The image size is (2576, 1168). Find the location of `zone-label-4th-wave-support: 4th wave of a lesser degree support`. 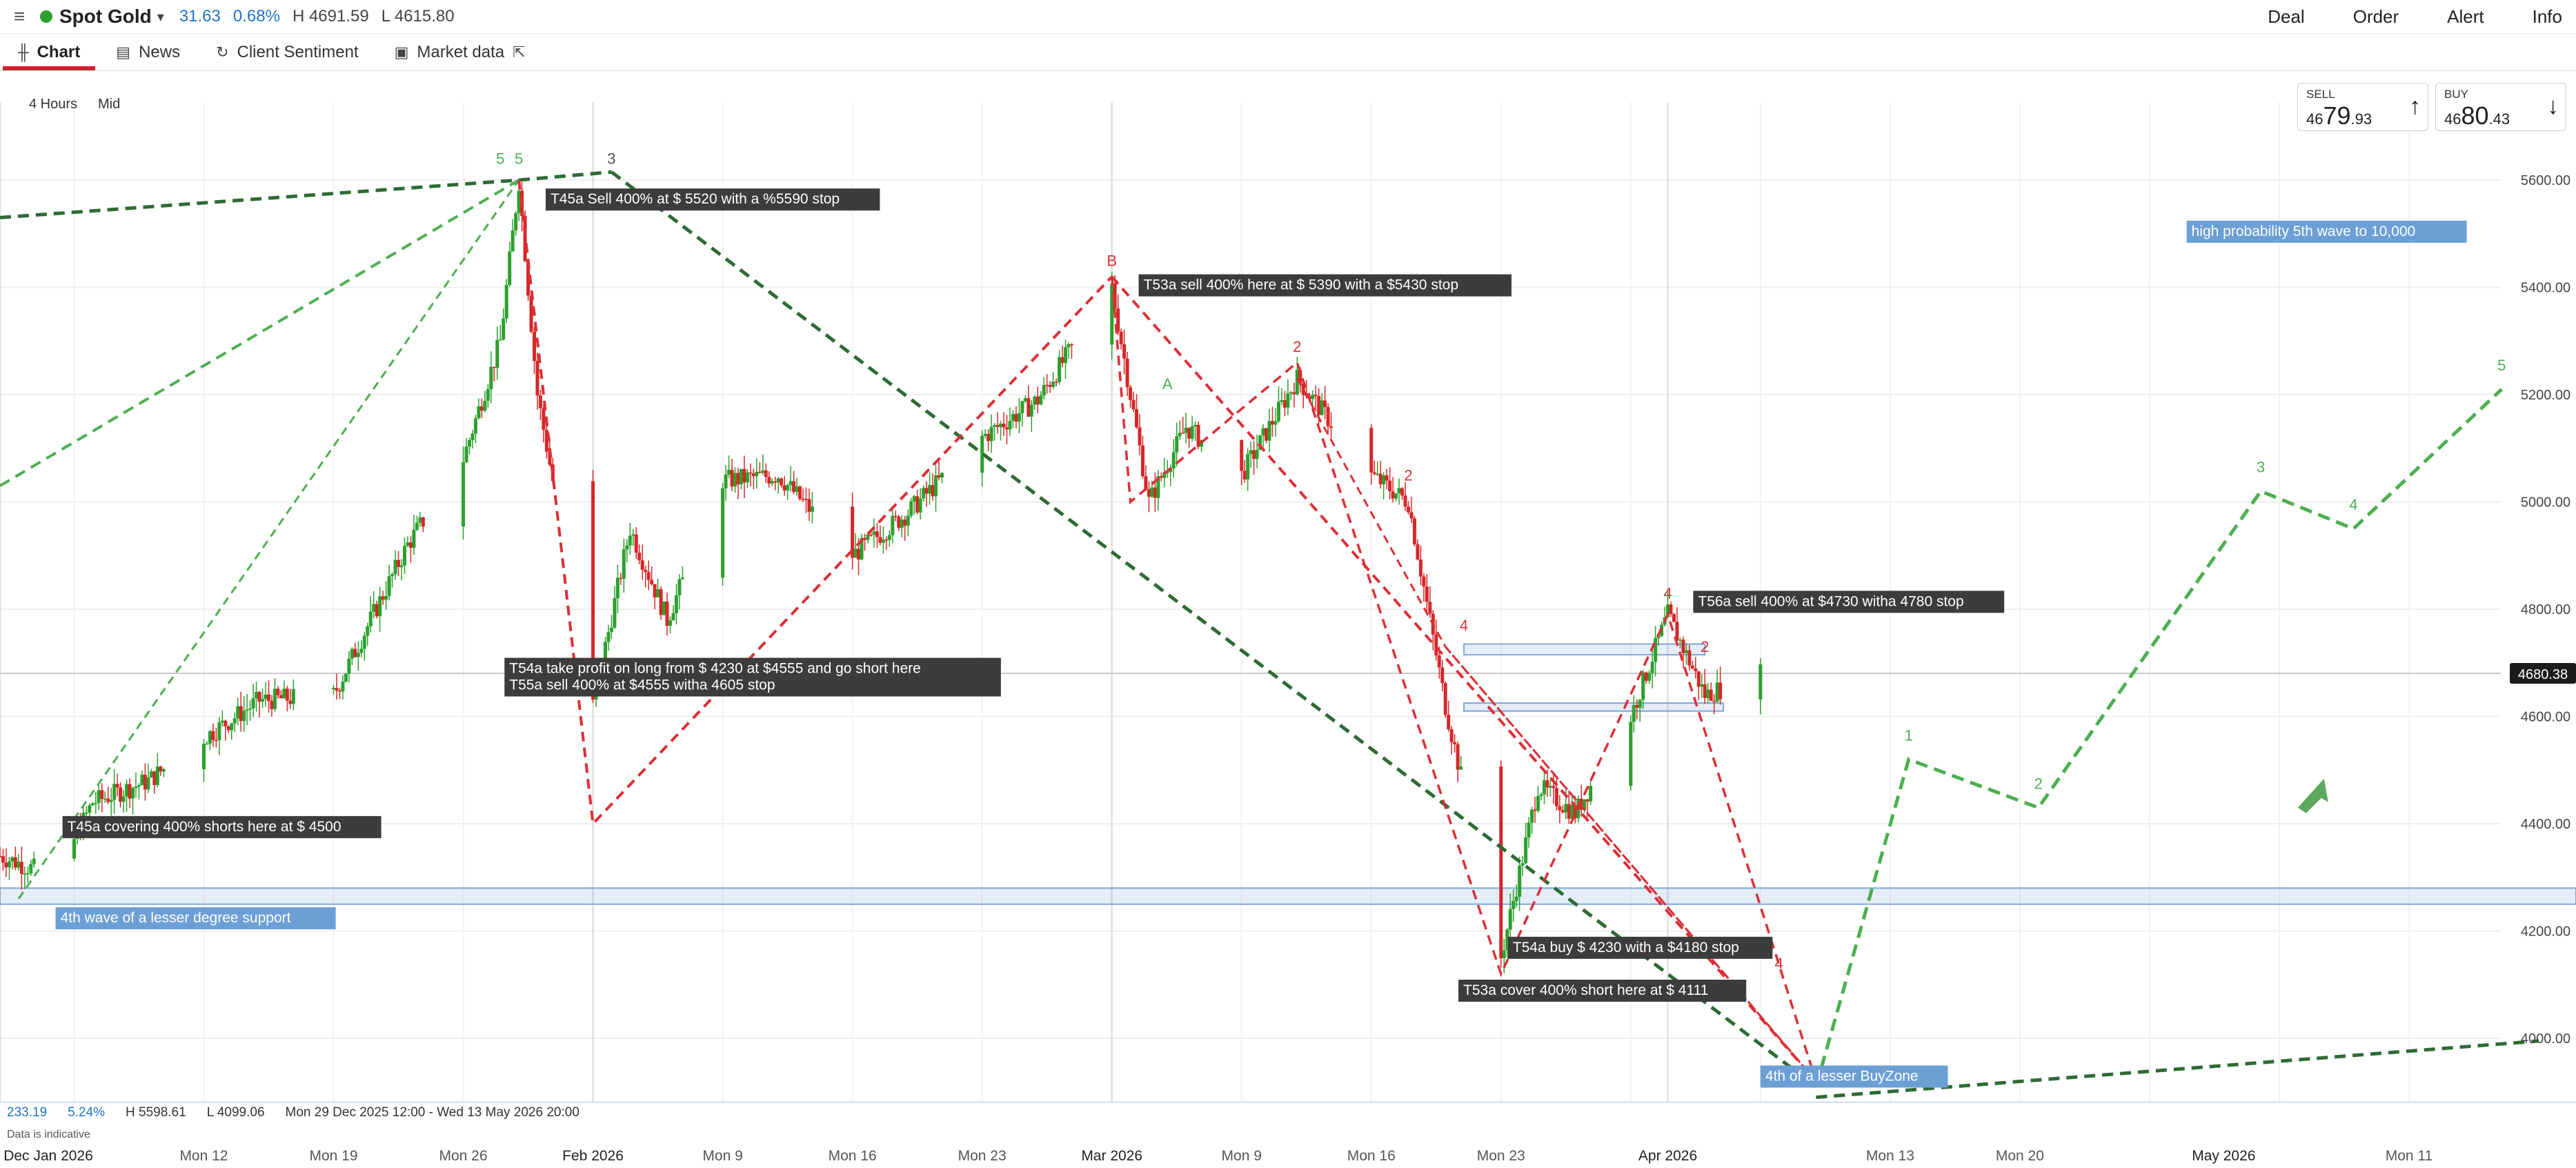

zone-label-4th-wave-support: 4th wave of a lesser degree support is located at coordinates (176, 918).